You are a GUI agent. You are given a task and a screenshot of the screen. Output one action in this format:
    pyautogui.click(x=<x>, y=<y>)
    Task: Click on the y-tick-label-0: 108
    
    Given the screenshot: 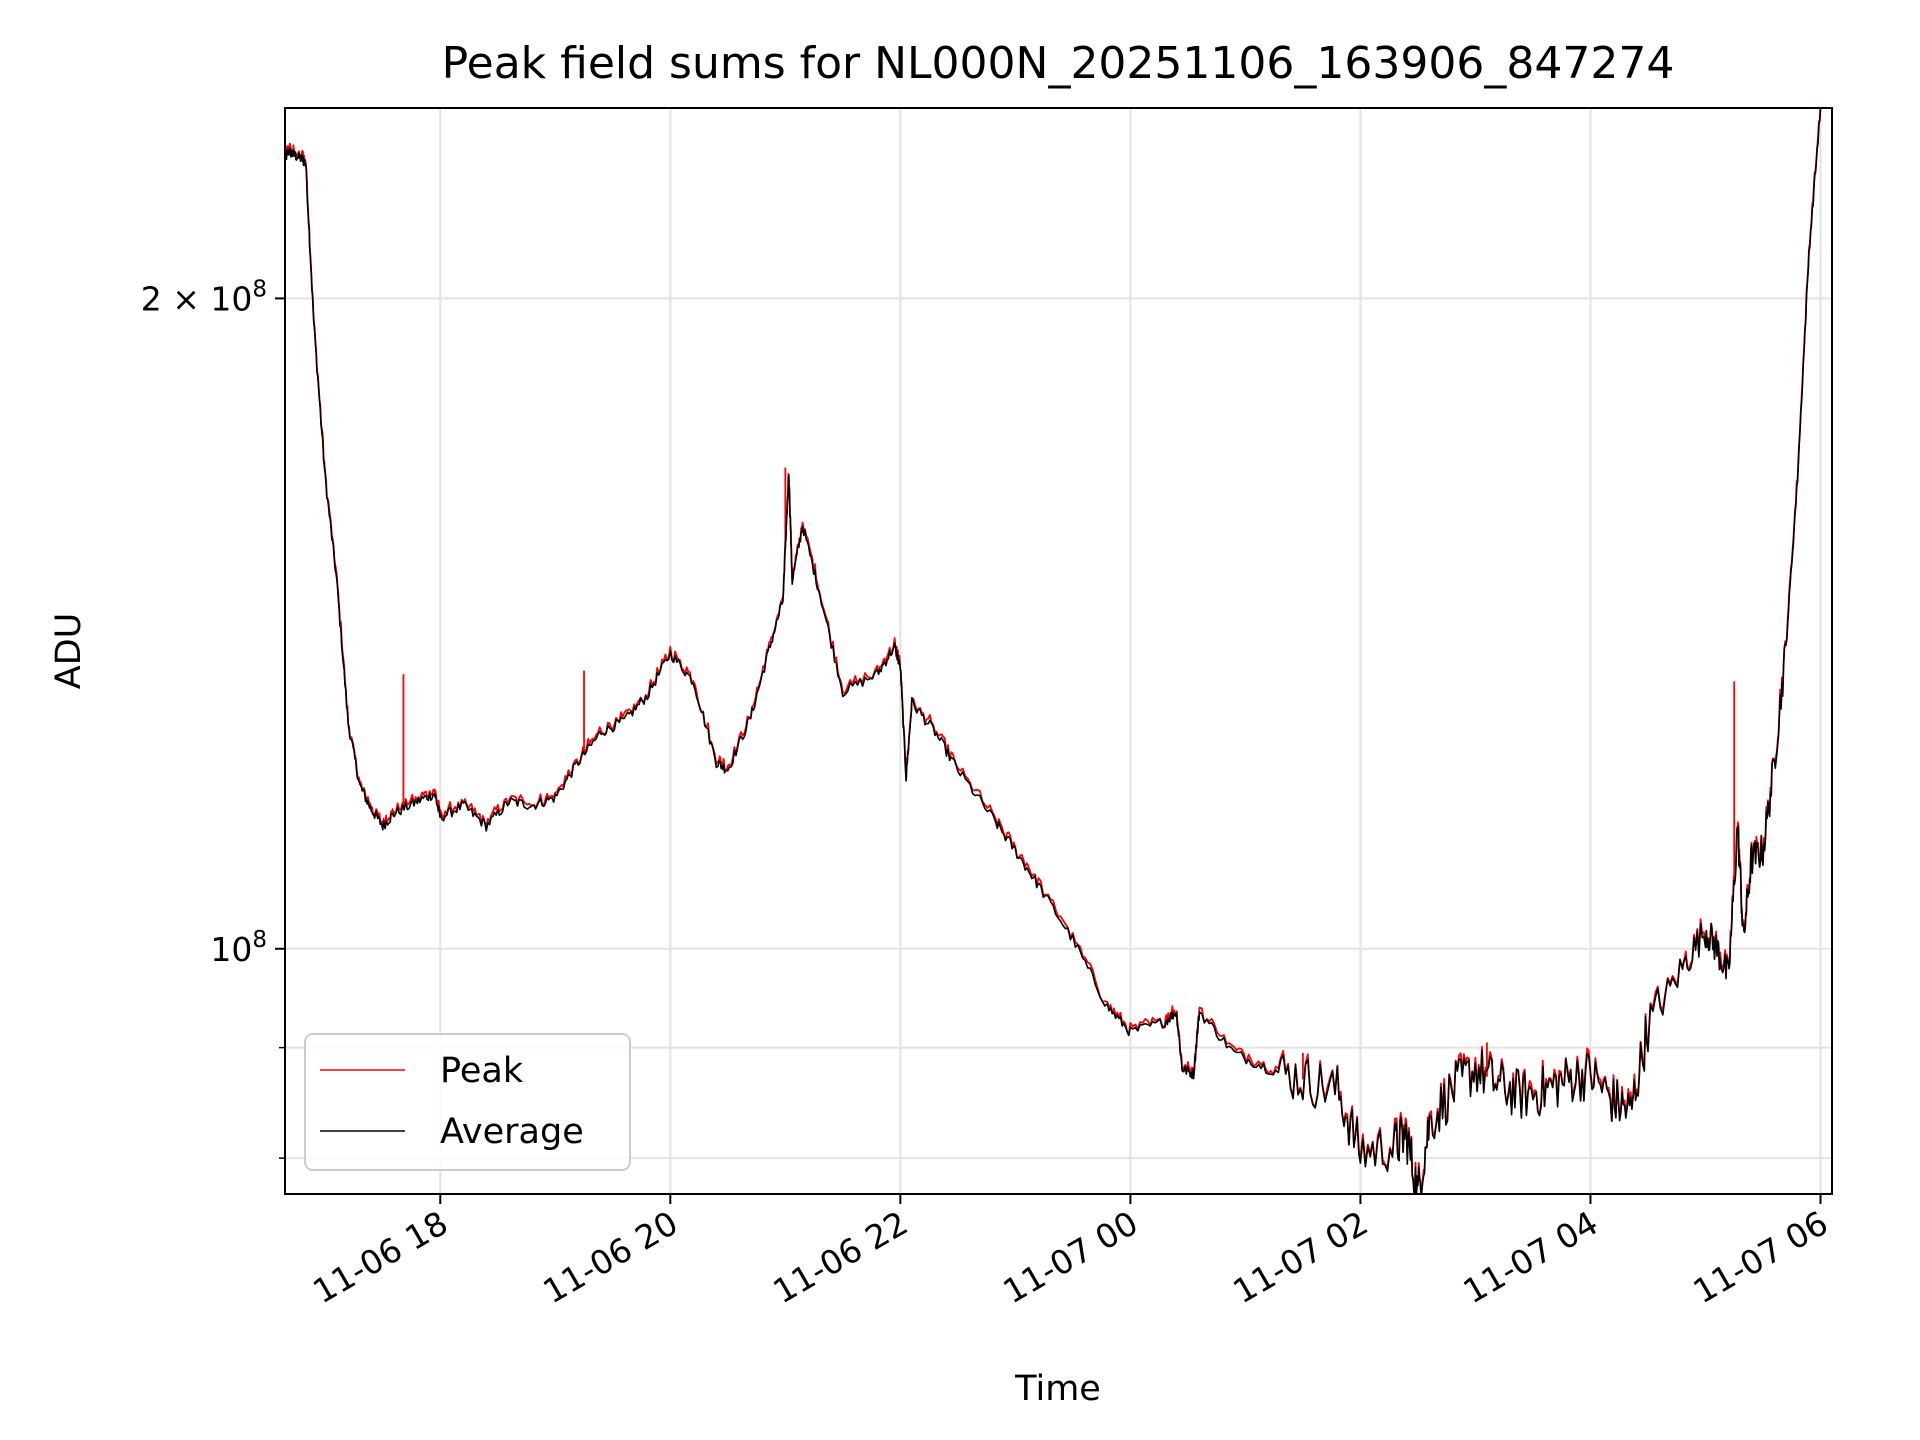 What is the action you would take?
    pyautogui.click(x=238, y=948)
    